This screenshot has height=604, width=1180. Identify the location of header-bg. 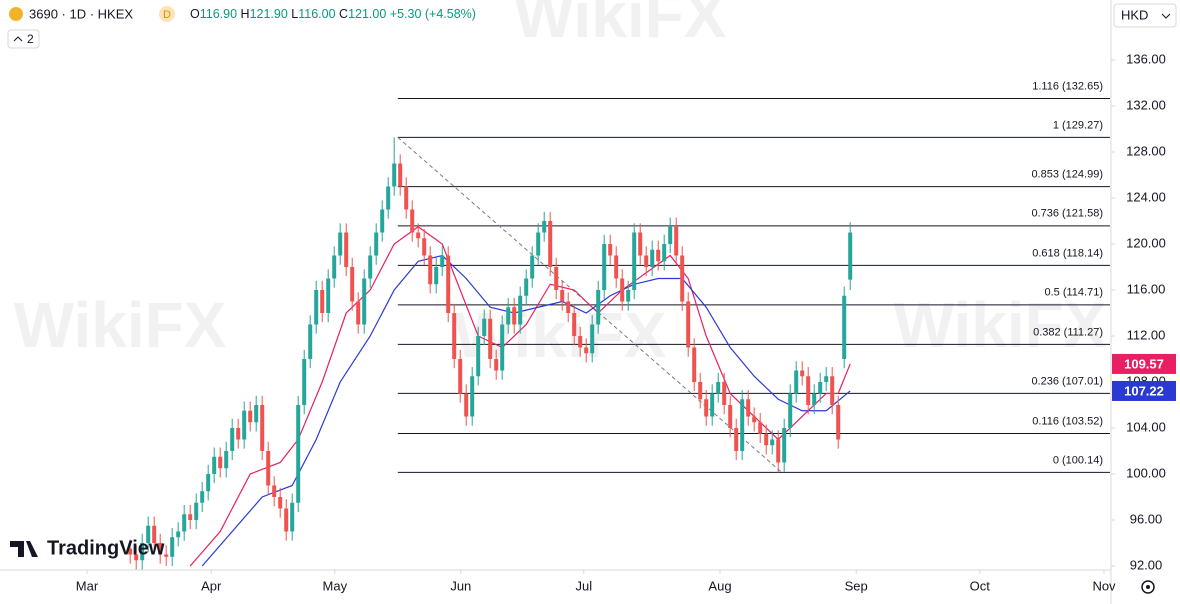
(250, 26).